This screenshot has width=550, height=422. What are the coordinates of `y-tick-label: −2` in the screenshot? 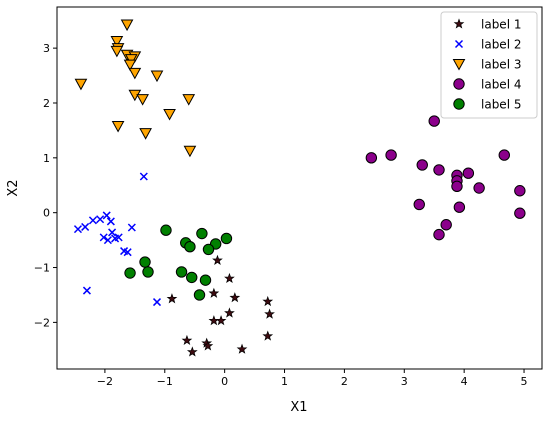 It's located at (42, 322).